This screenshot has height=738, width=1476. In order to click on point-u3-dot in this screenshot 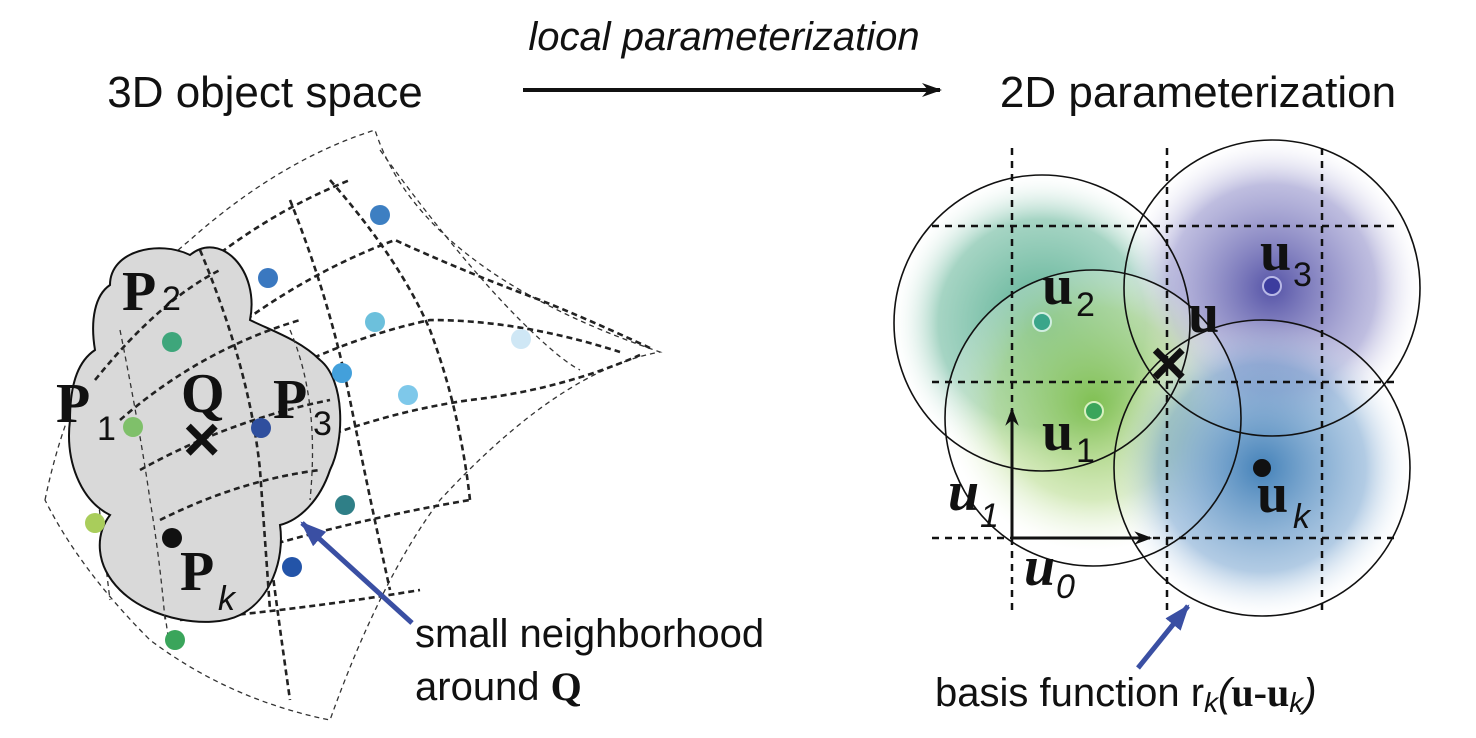, I will do `click(1272, 286)`.